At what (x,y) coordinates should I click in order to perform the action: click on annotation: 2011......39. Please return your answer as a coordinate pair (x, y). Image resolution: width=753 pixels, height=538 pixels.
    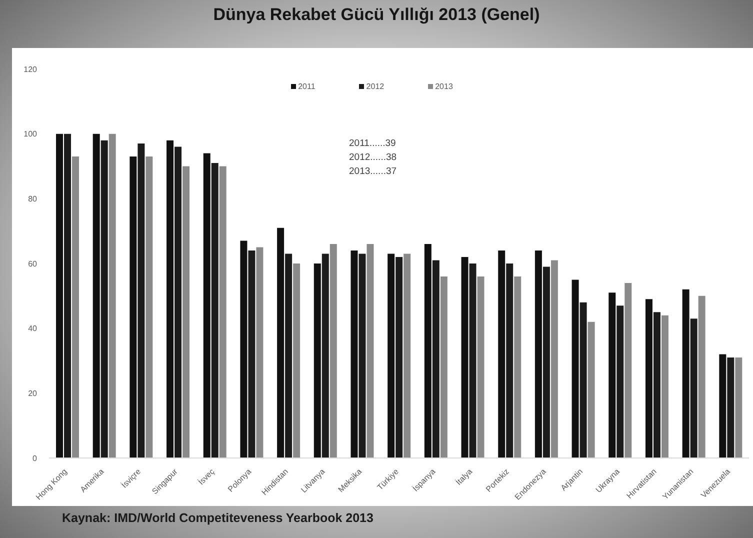
    Looking at the image, I should click on (372, 144).